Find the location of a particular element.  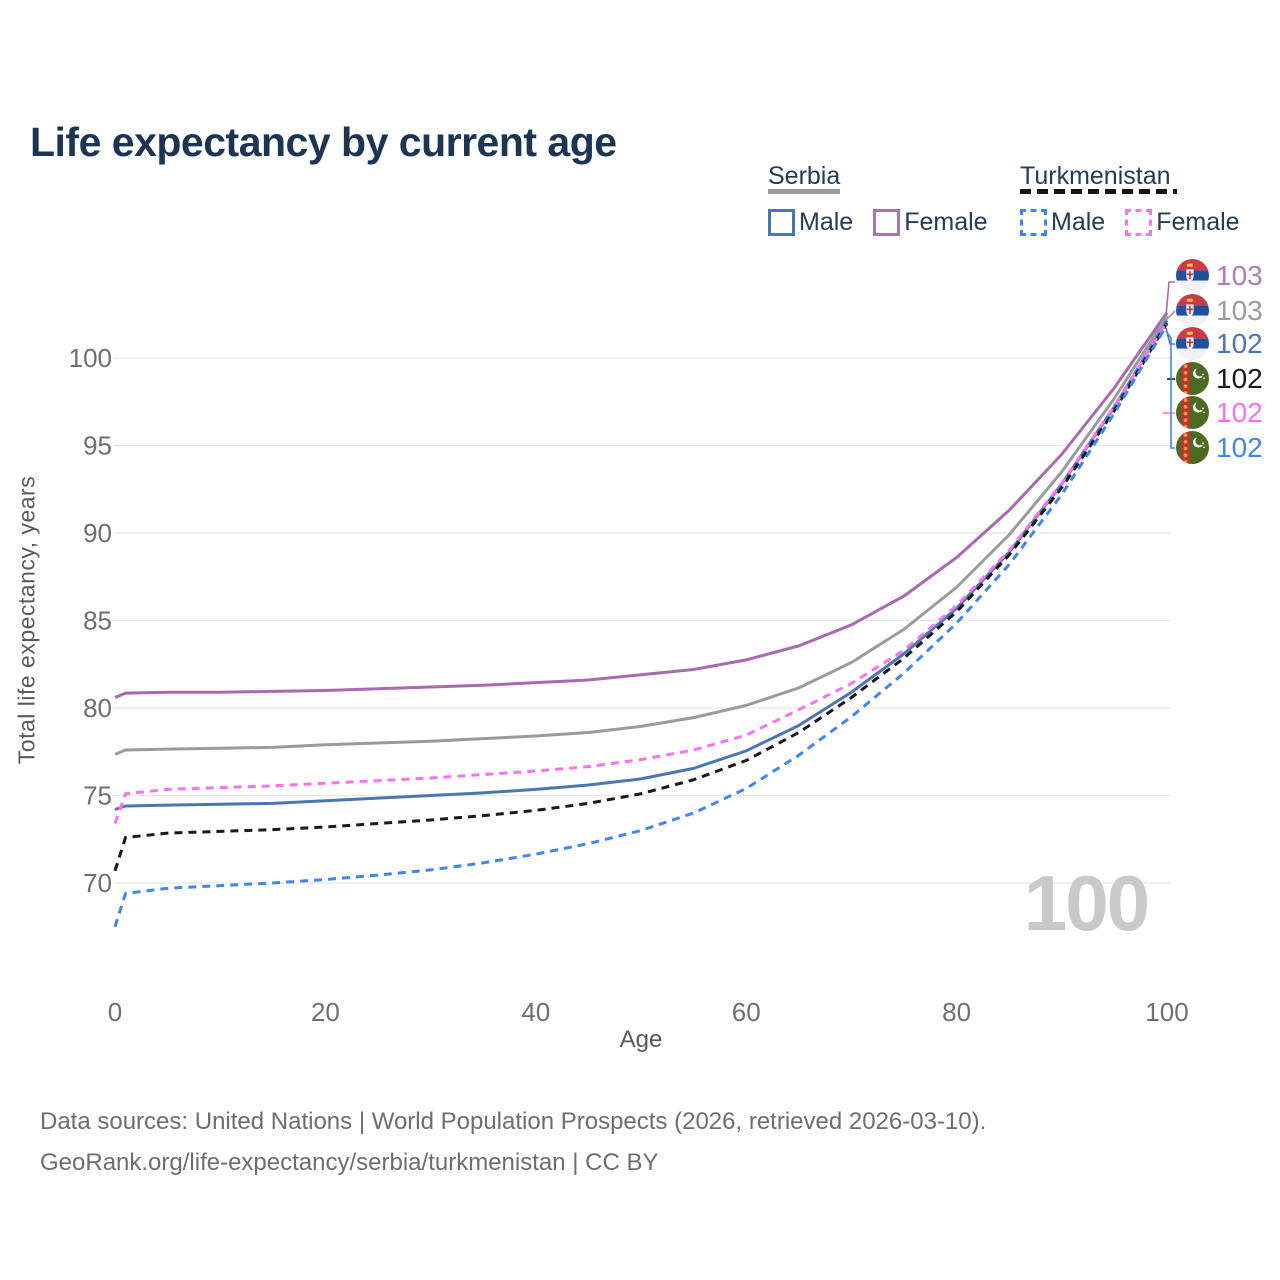

line-label-turkmenistan-total: 102 is located at coordinates (1219, 378).